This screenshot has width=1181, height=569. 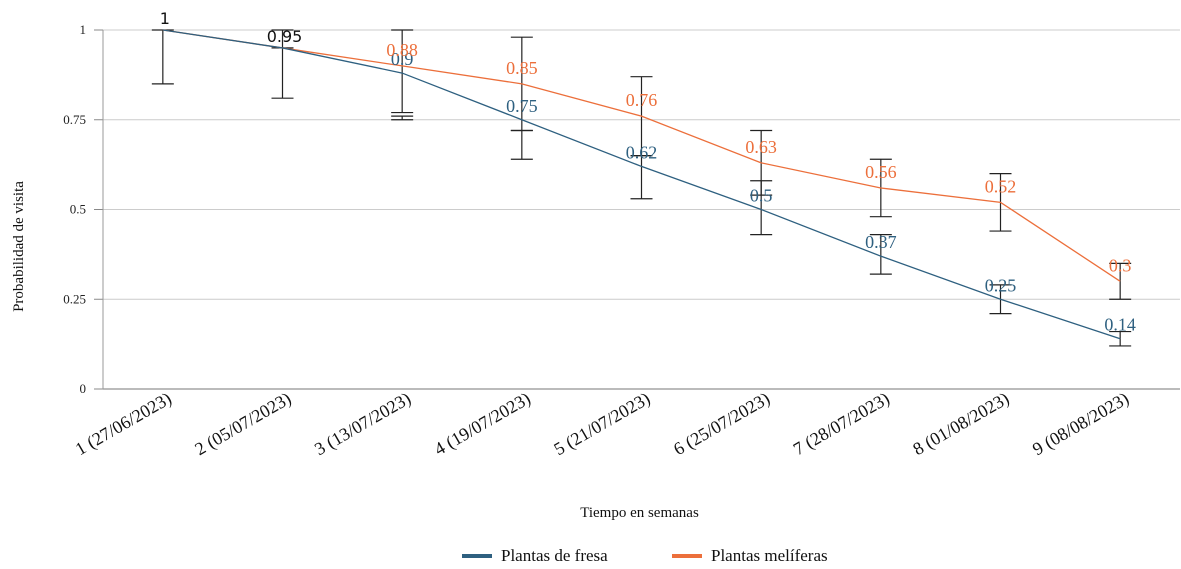 I want to click on x-axis-title: Tiempo en semanas, so click(x=639, y=513).